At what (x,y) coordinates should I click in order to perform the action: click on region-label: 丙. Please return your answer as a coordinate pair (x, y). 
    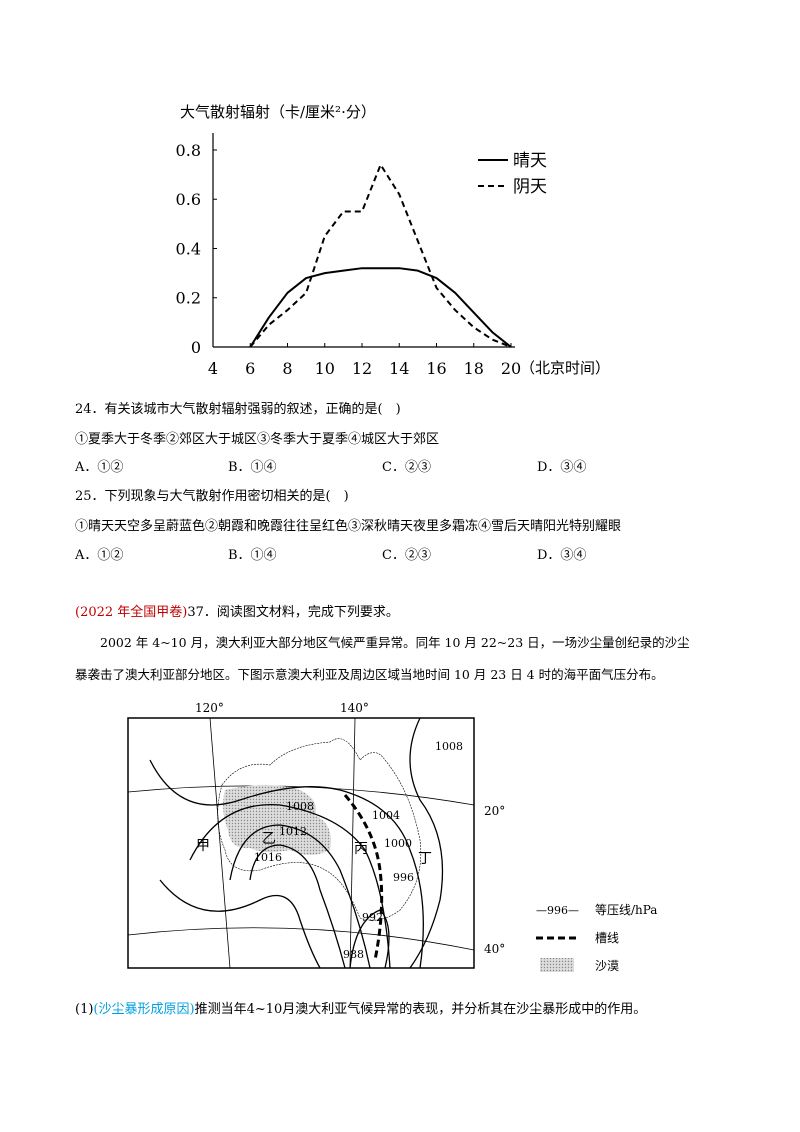
    Looking at the image, I should click on (361, 849).